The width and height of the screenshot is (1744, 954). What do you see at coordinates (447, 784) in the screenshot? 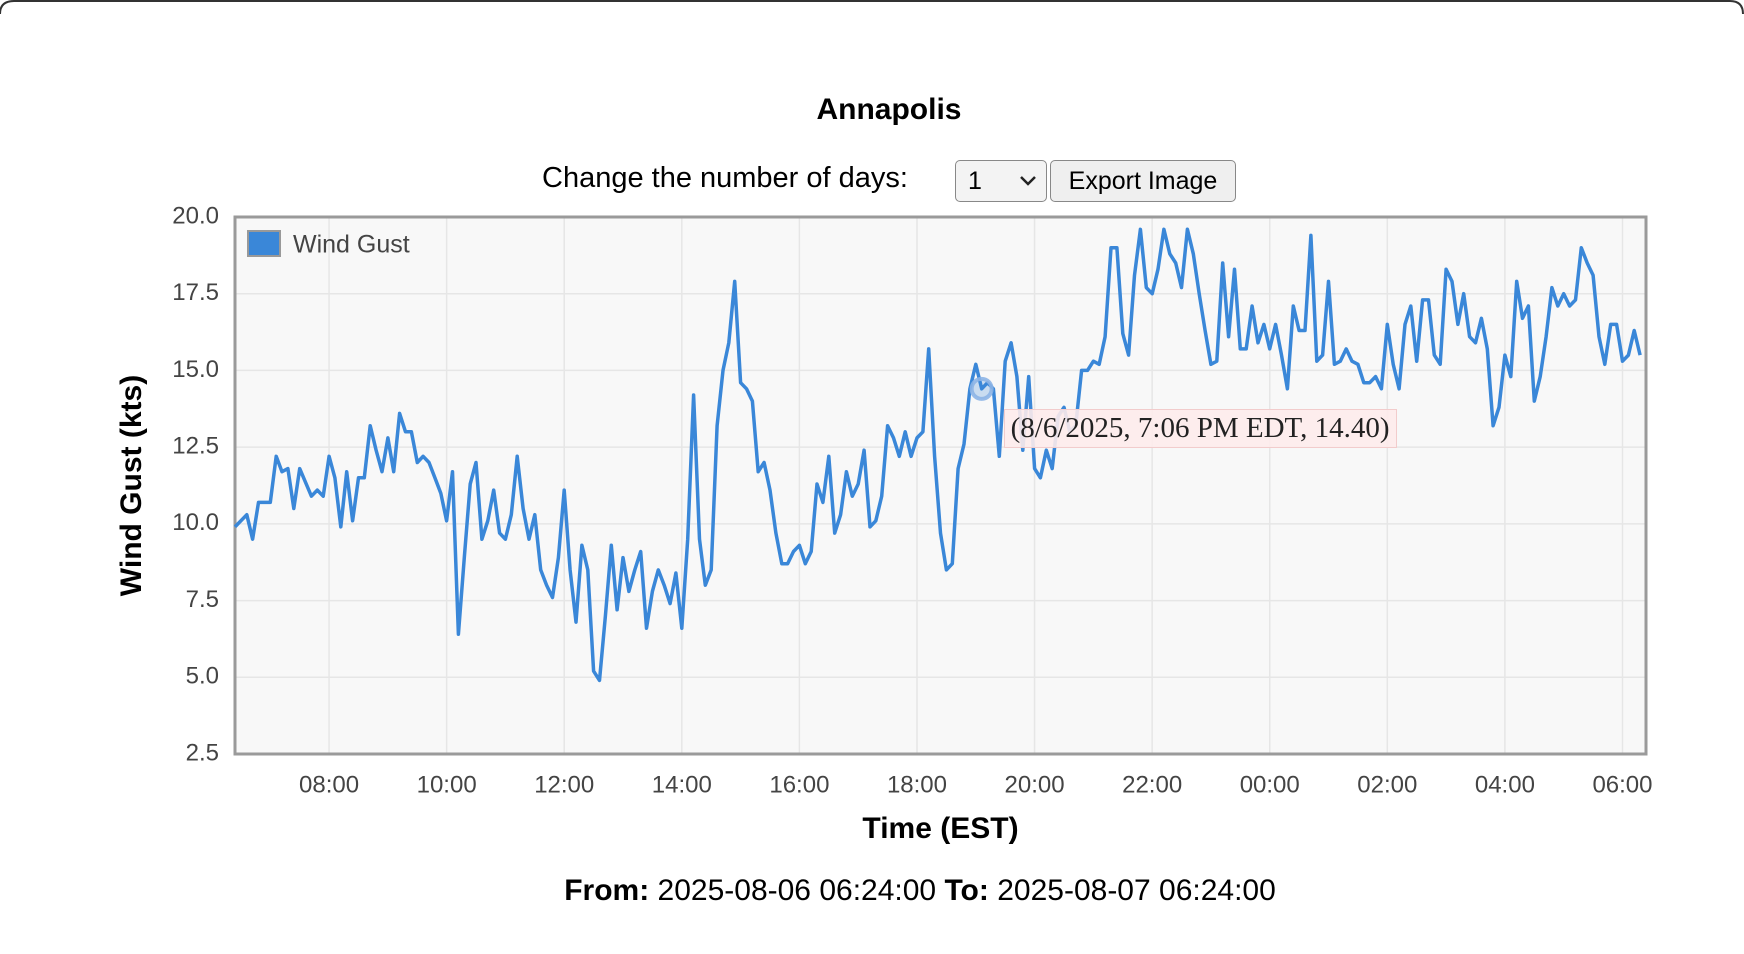
I see `x-tick-label: 10:00` at bounding box center [447, 784].